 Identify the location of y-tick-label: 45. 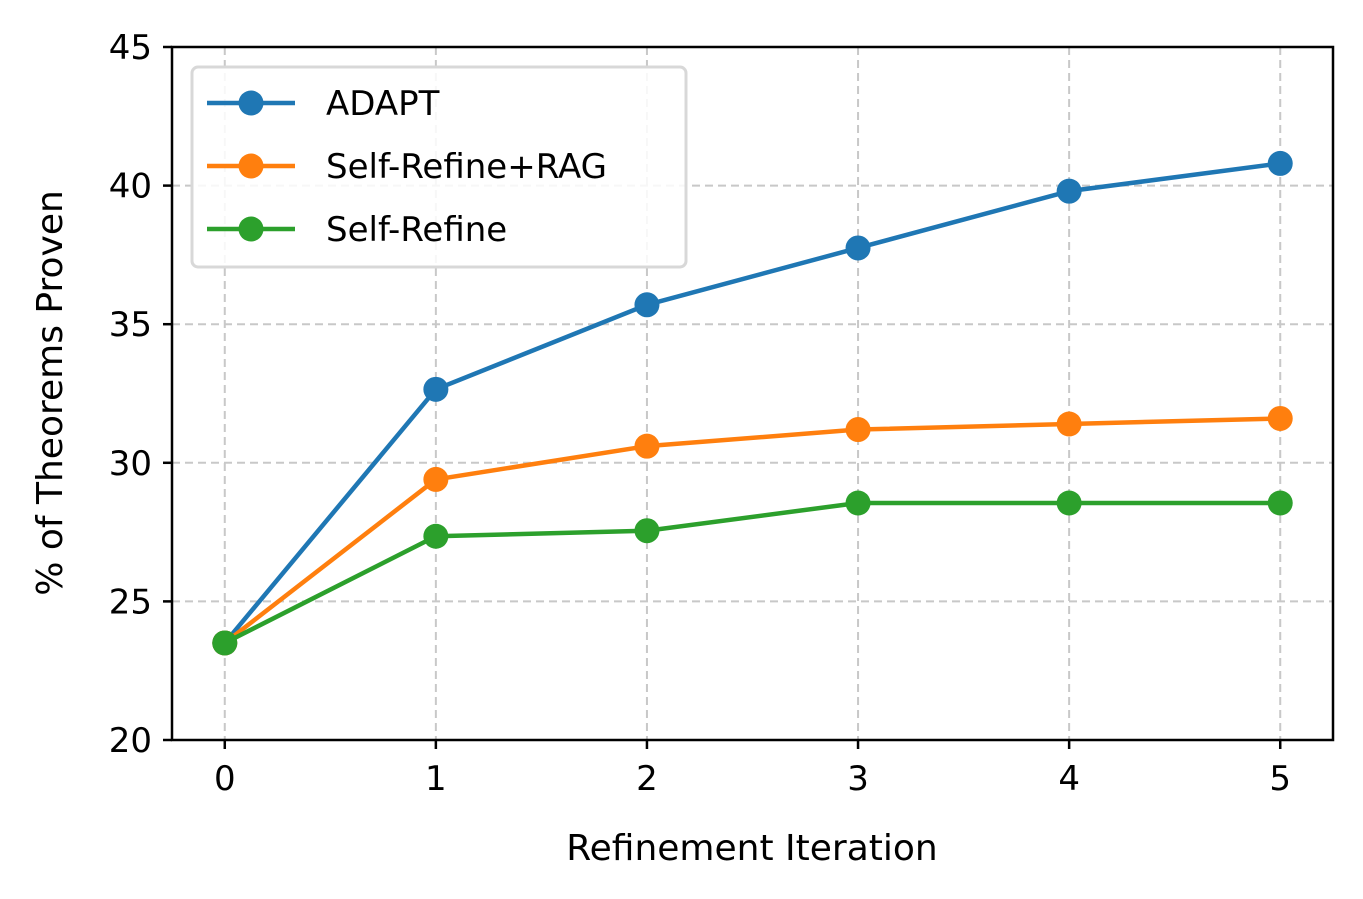
(130, 48).